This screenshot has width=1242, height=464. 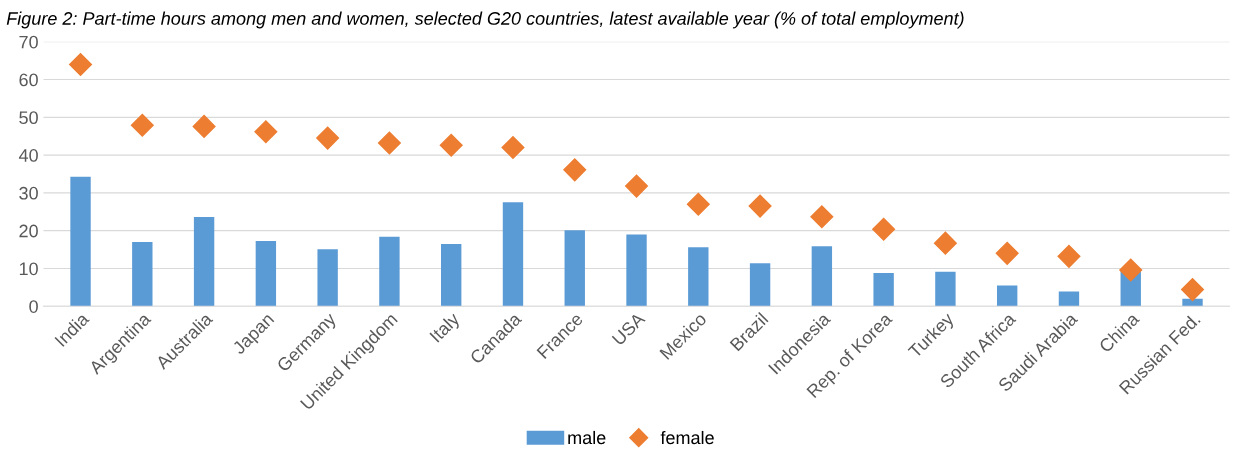 What do you see at coordinates (28, 155) in the screenshot?
I see `y-tick-label: 40` at bounding box center [28, 155].